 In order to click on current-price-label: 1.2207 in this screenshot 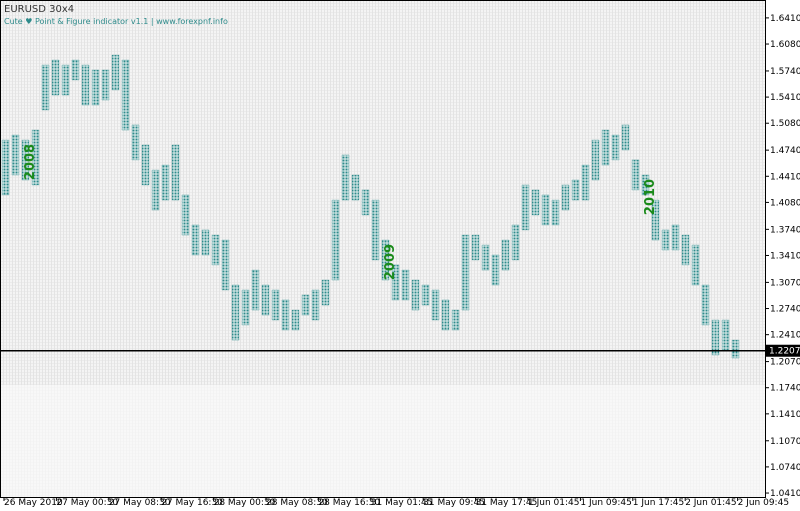, I will do `click(784, 352)`.